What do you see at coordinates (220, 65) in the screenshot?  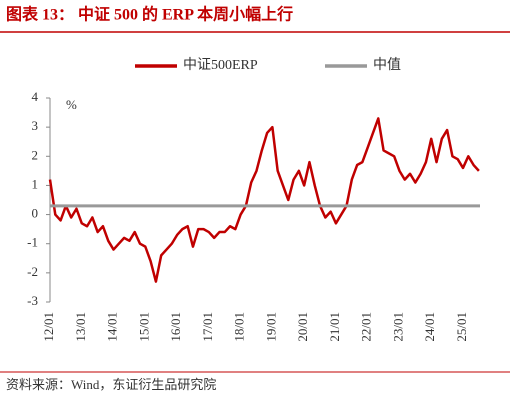 I see `legend-label: 中证500ERP` at bounding box center [220, 65].